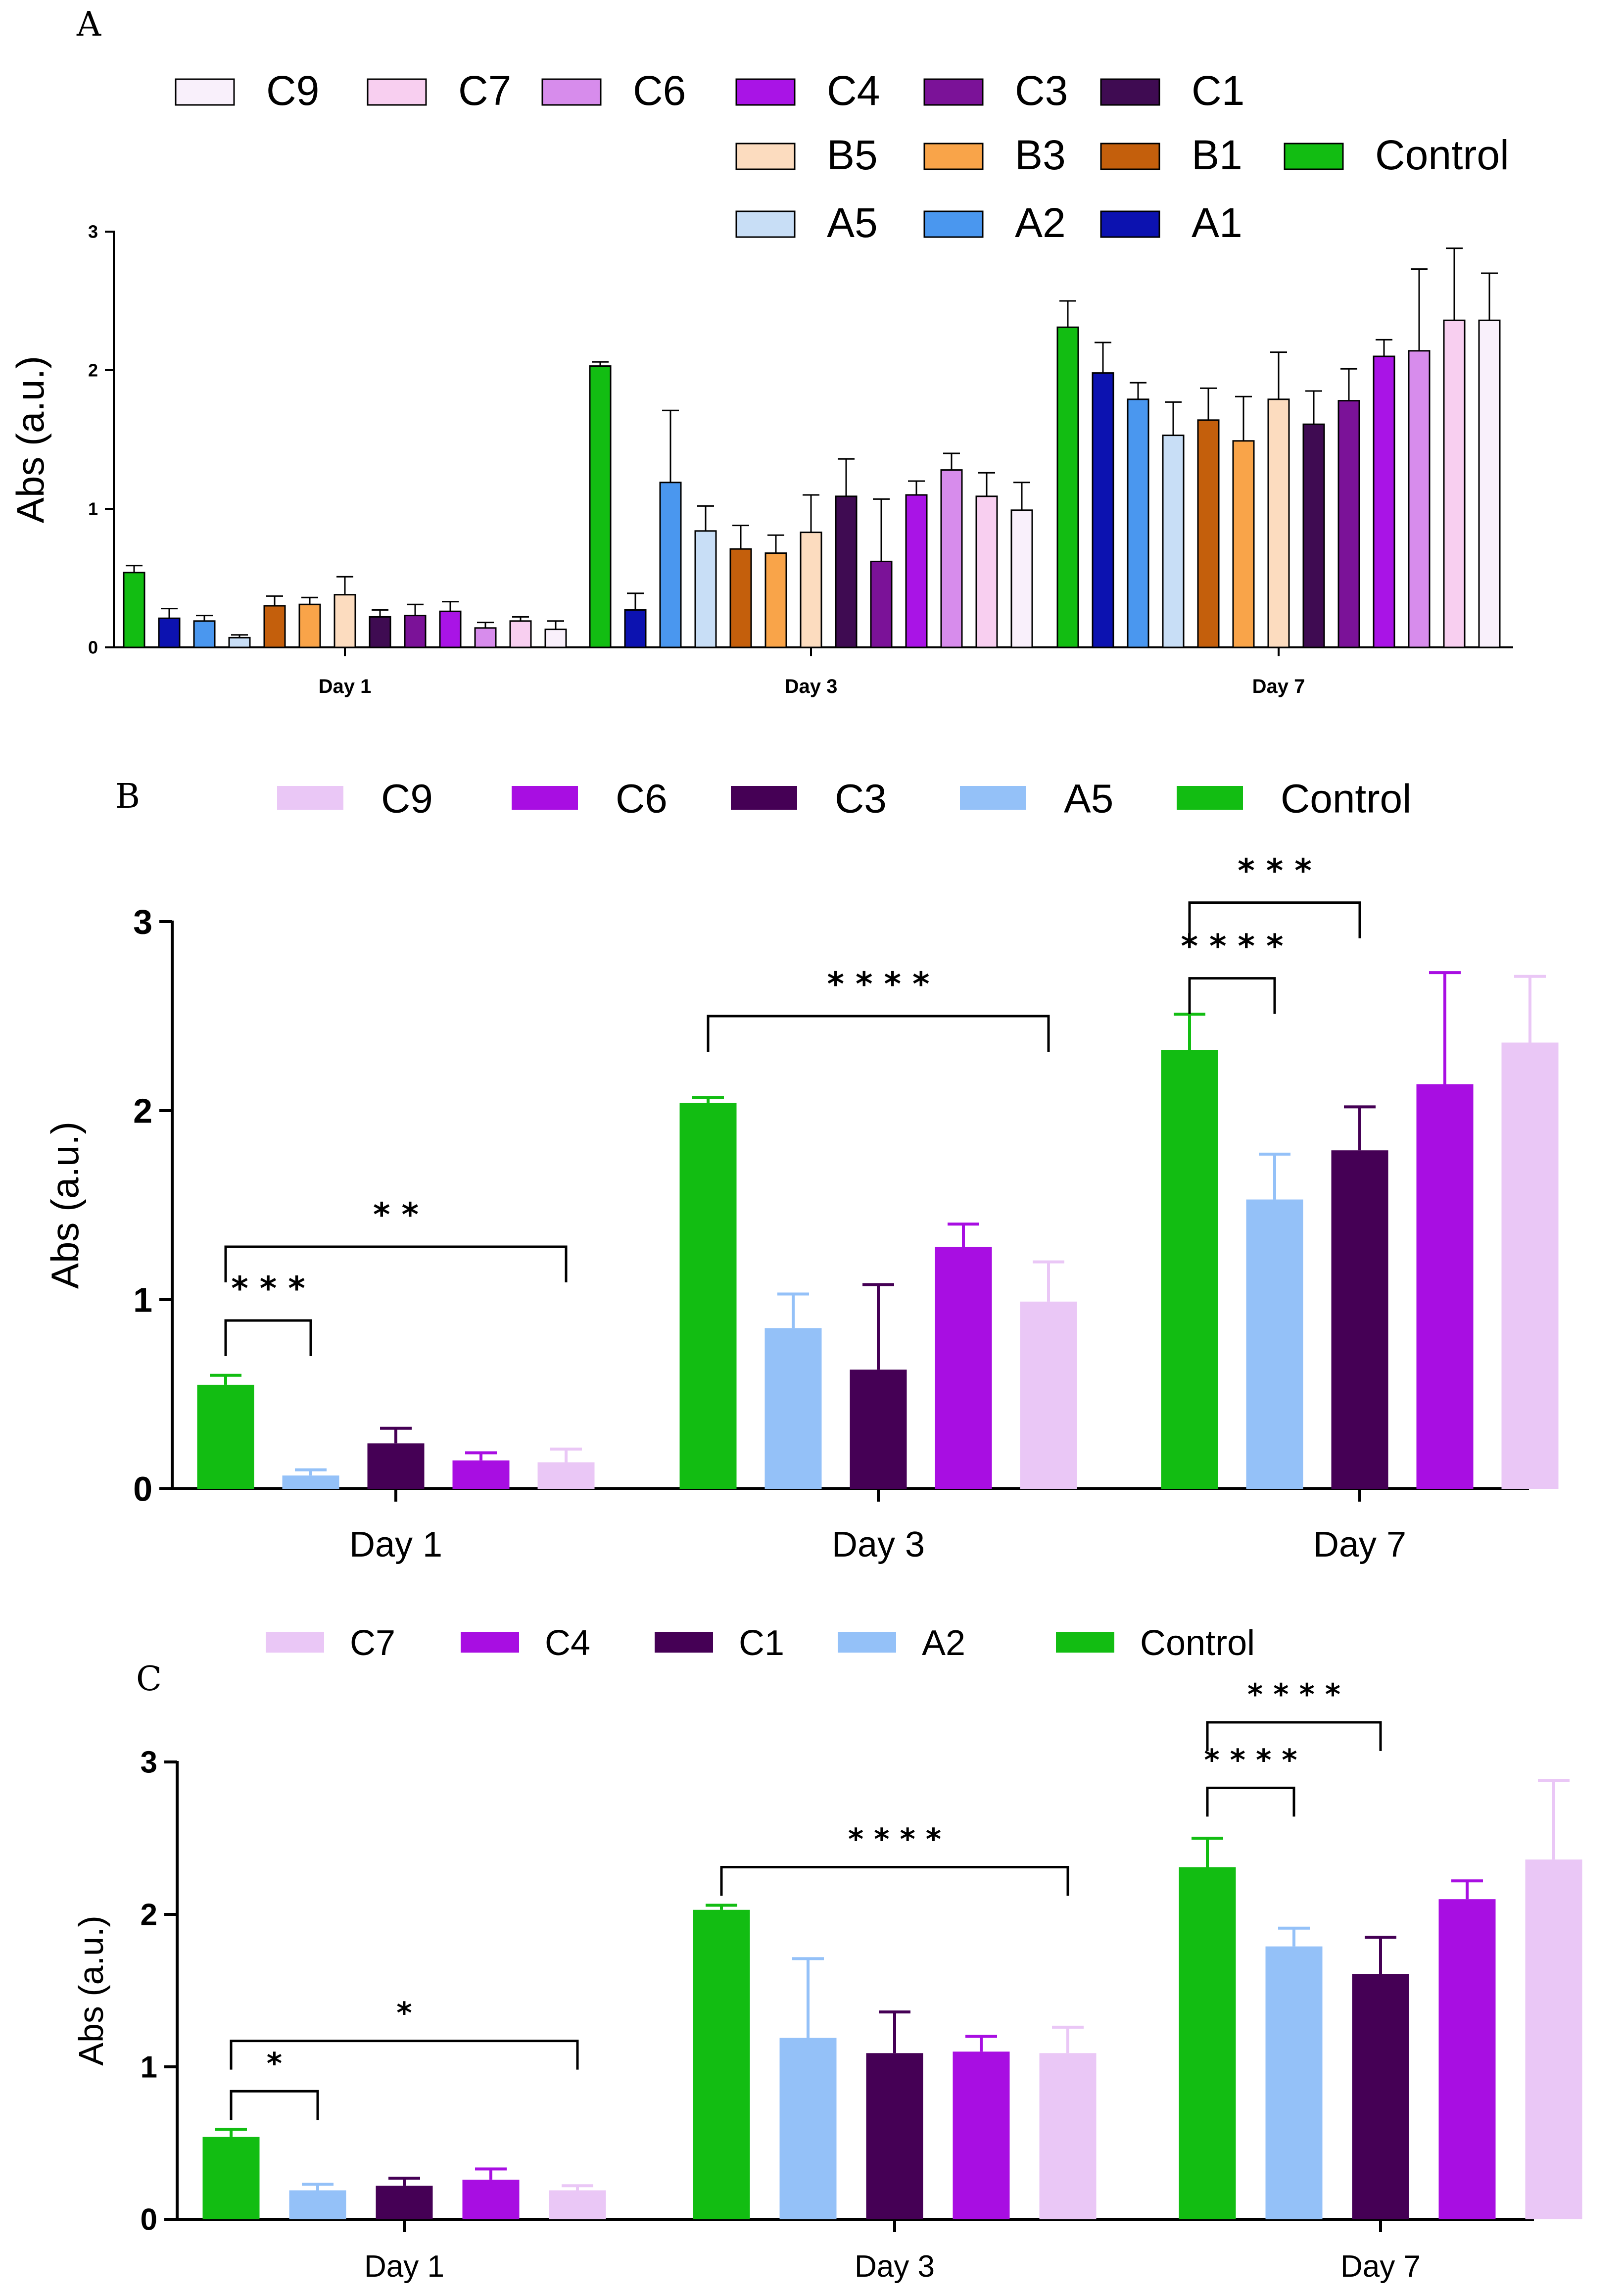  What do you see at coordinates (1130, 157) in the screenshot?
I see `legend-swatch-b1` at bounding box center [1130, 157].